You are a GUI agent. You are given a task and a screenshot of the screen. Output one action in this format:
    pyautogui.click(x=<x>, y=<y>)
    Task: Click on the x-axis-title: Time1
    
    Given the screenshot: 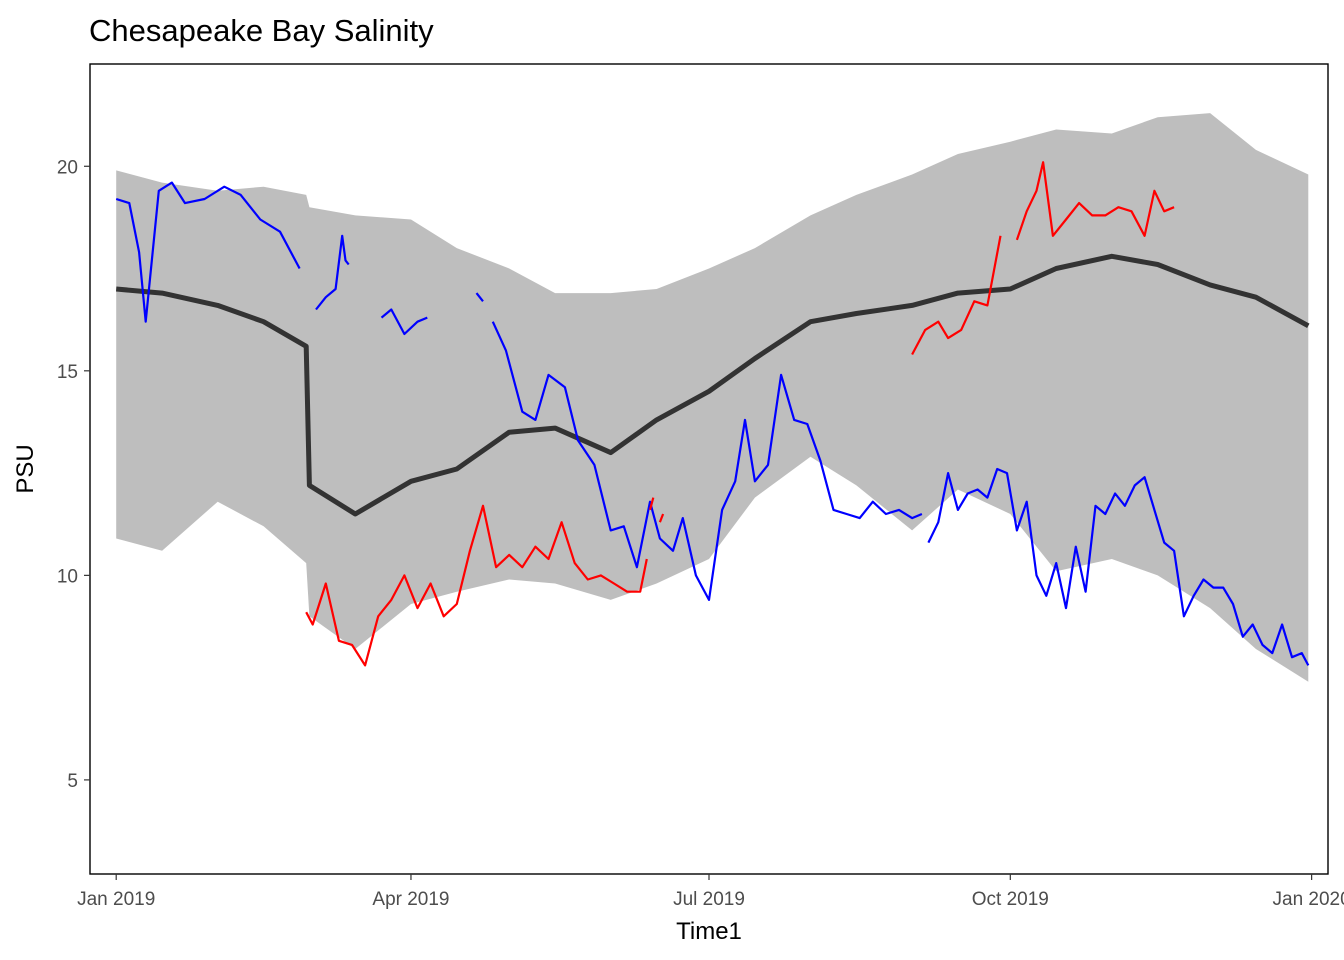 What is the action you would take?
    pyautogui.click(x=709, y=931)
    